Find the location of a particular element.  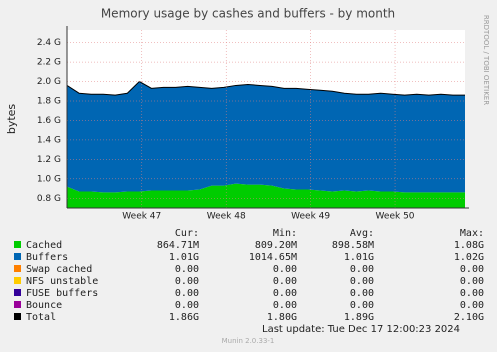

legend-value: 809.20M is located at coordinates (276, 245).